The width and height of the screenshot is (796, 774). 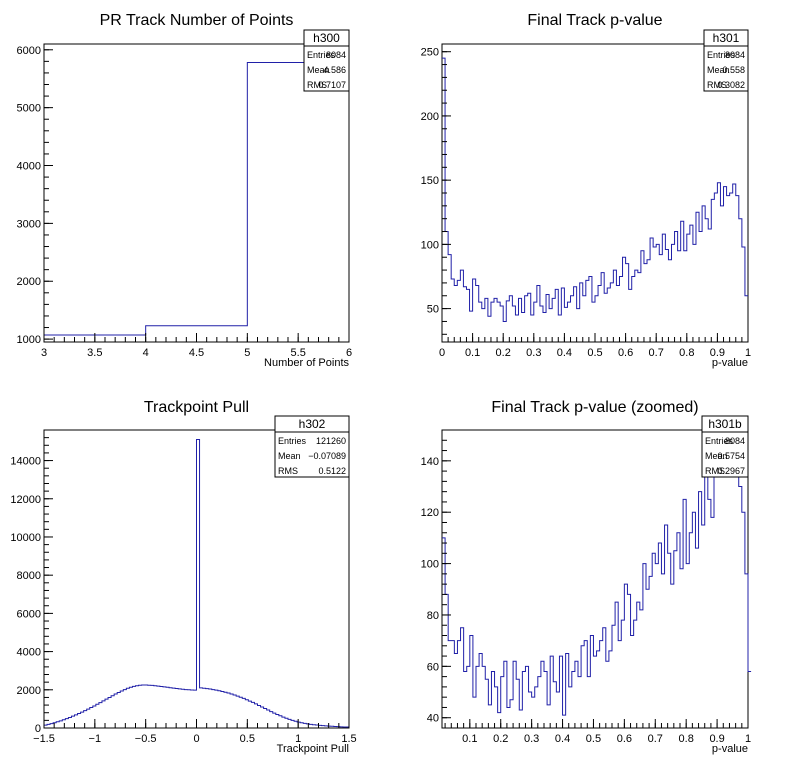 I want to click on x-tick-label: 0.6, so click(x=625, y=353).